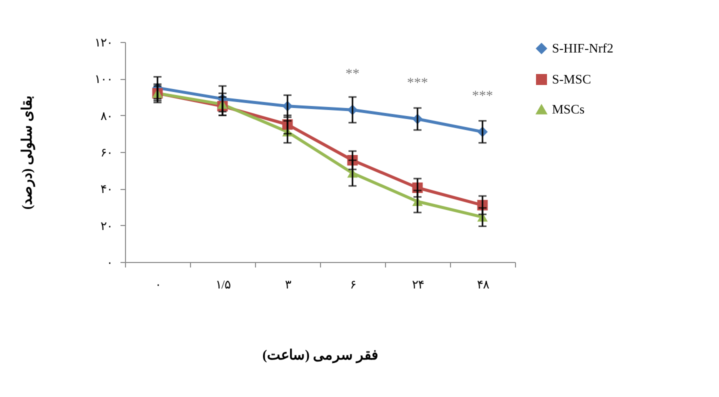 The image size is (719, 397). I want to click on x-tick-label: ۶, so click(353, 285).